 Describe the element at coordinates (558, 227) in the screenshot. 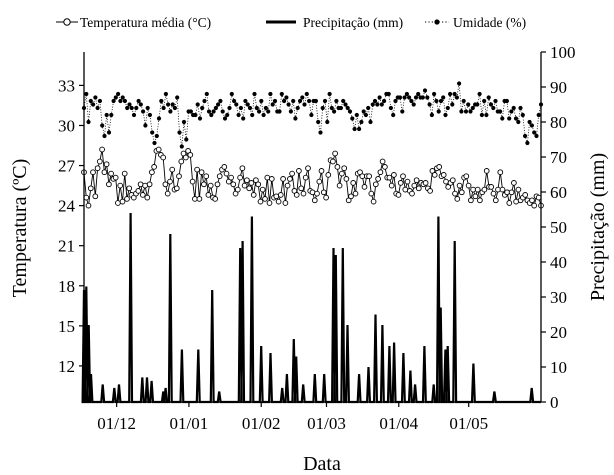

I see `right-y-ticks: 0 10 20 30 40 50 60 70 80 90 100` at that location.